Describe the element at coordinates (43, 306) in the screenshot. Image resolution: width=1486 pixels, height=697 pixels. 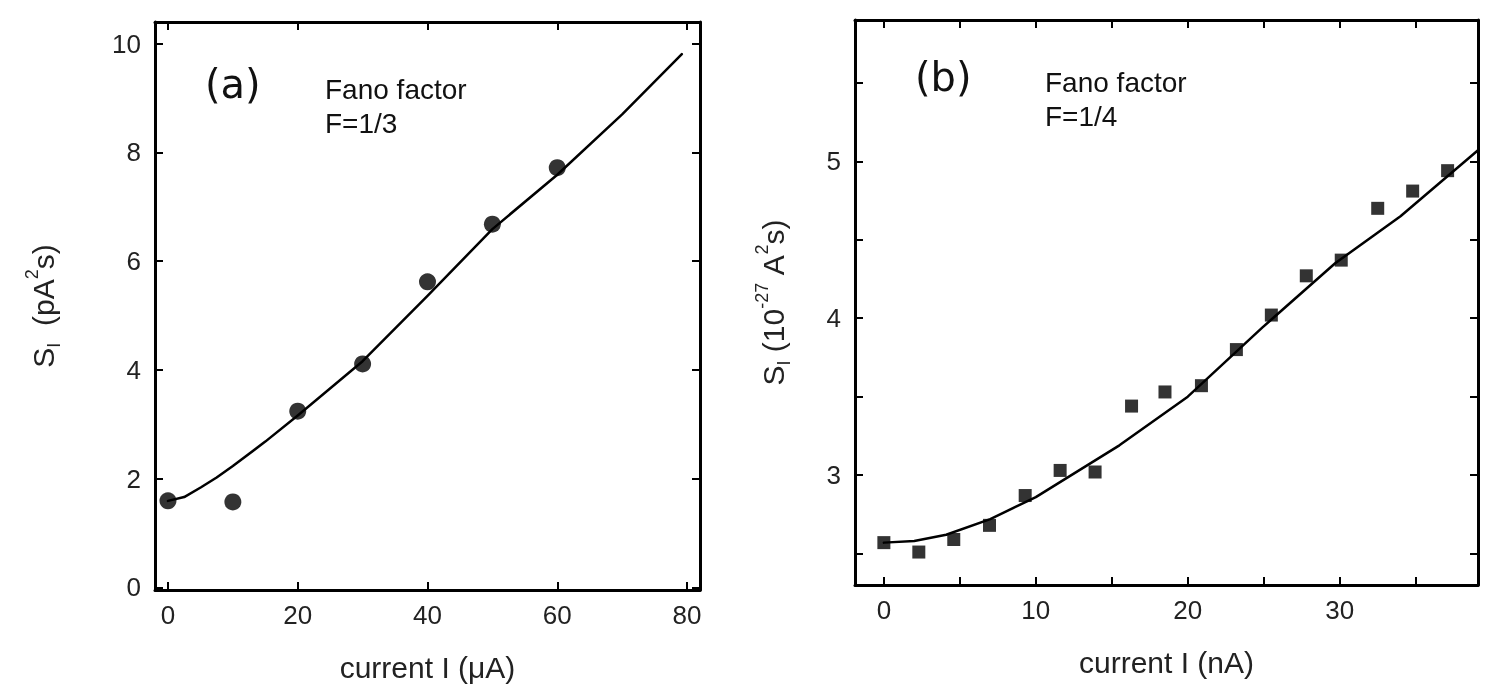
I see `y-axis-title: SI (pA2s)` at that location.